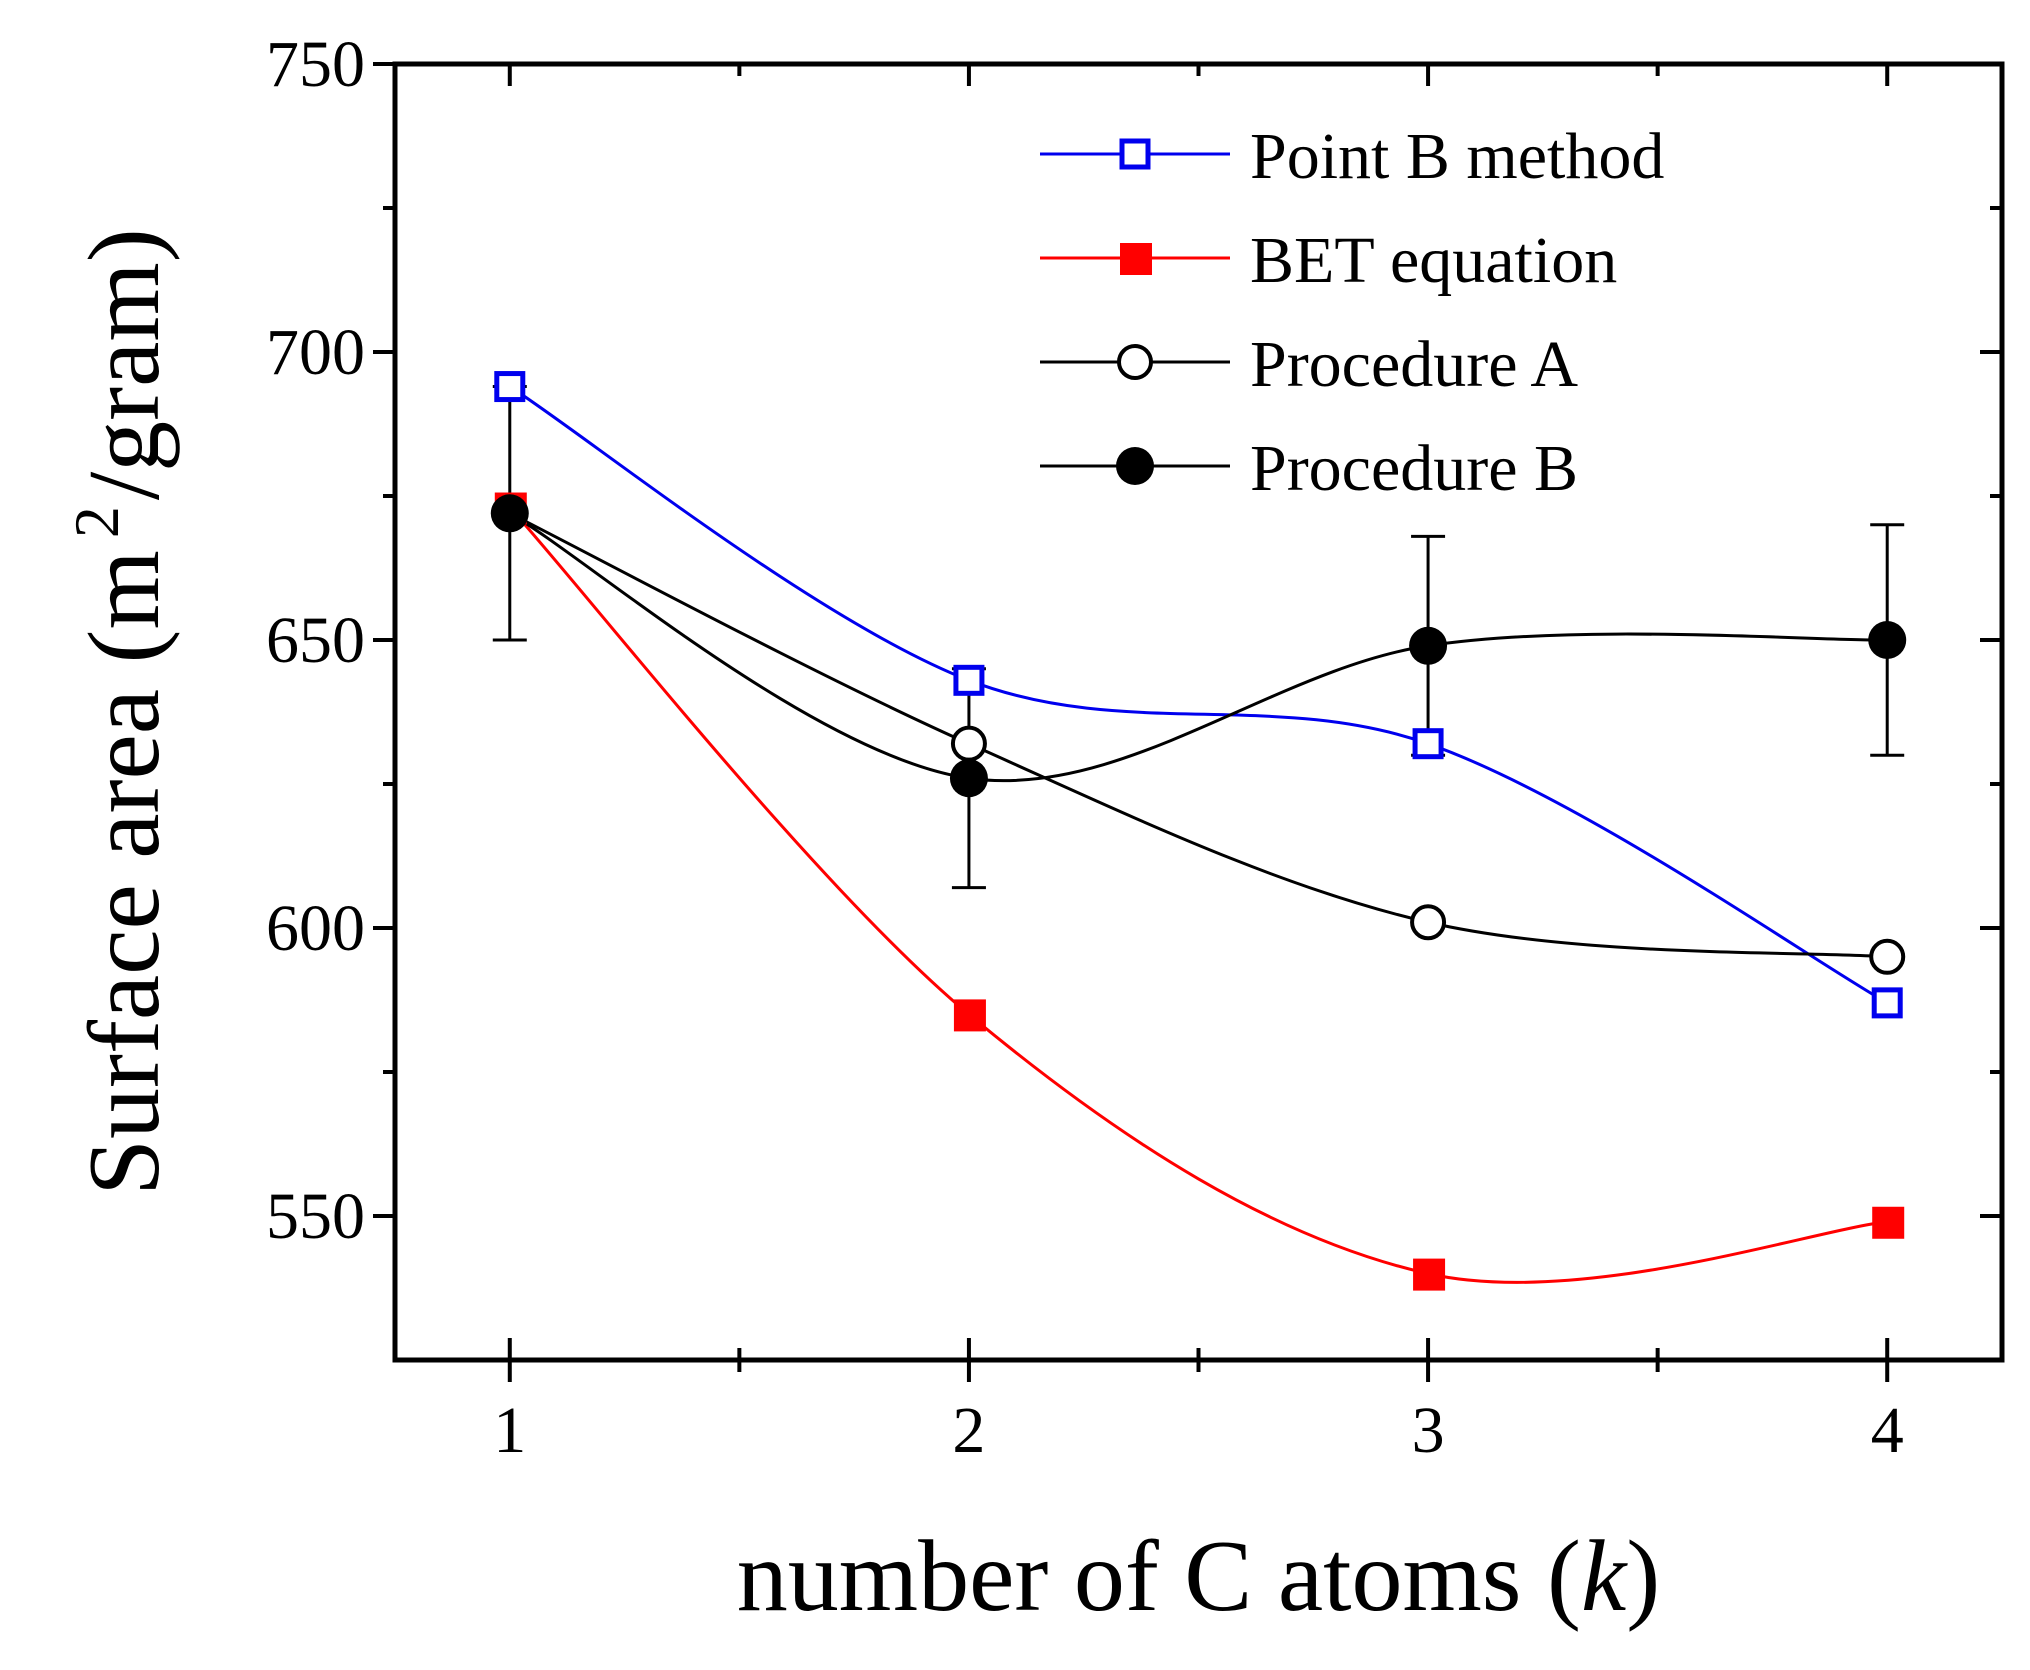 This screenshot has height=1670, width=2030. I want to click on legend-label: Procedure B, so click(1414, 468).